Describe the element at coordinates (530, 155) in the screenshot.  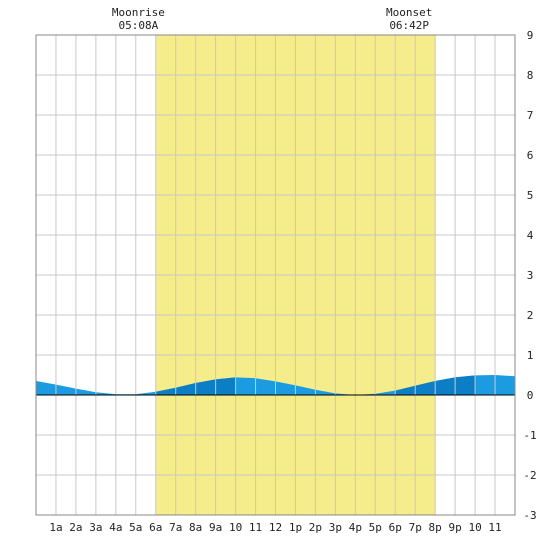
I see `y-tick-label: 6` at that location.